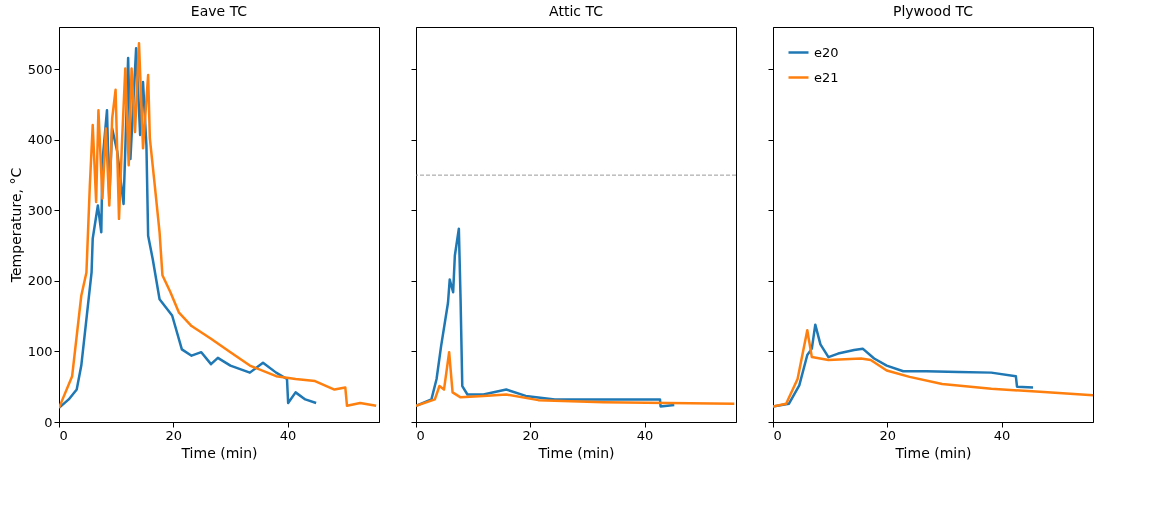 This screenshot has width=1171, height=521. What do you see at coordinates (219, 11) in the screenshot?
I see `chart-title: Eave TC` at bounding box center [219, 11].